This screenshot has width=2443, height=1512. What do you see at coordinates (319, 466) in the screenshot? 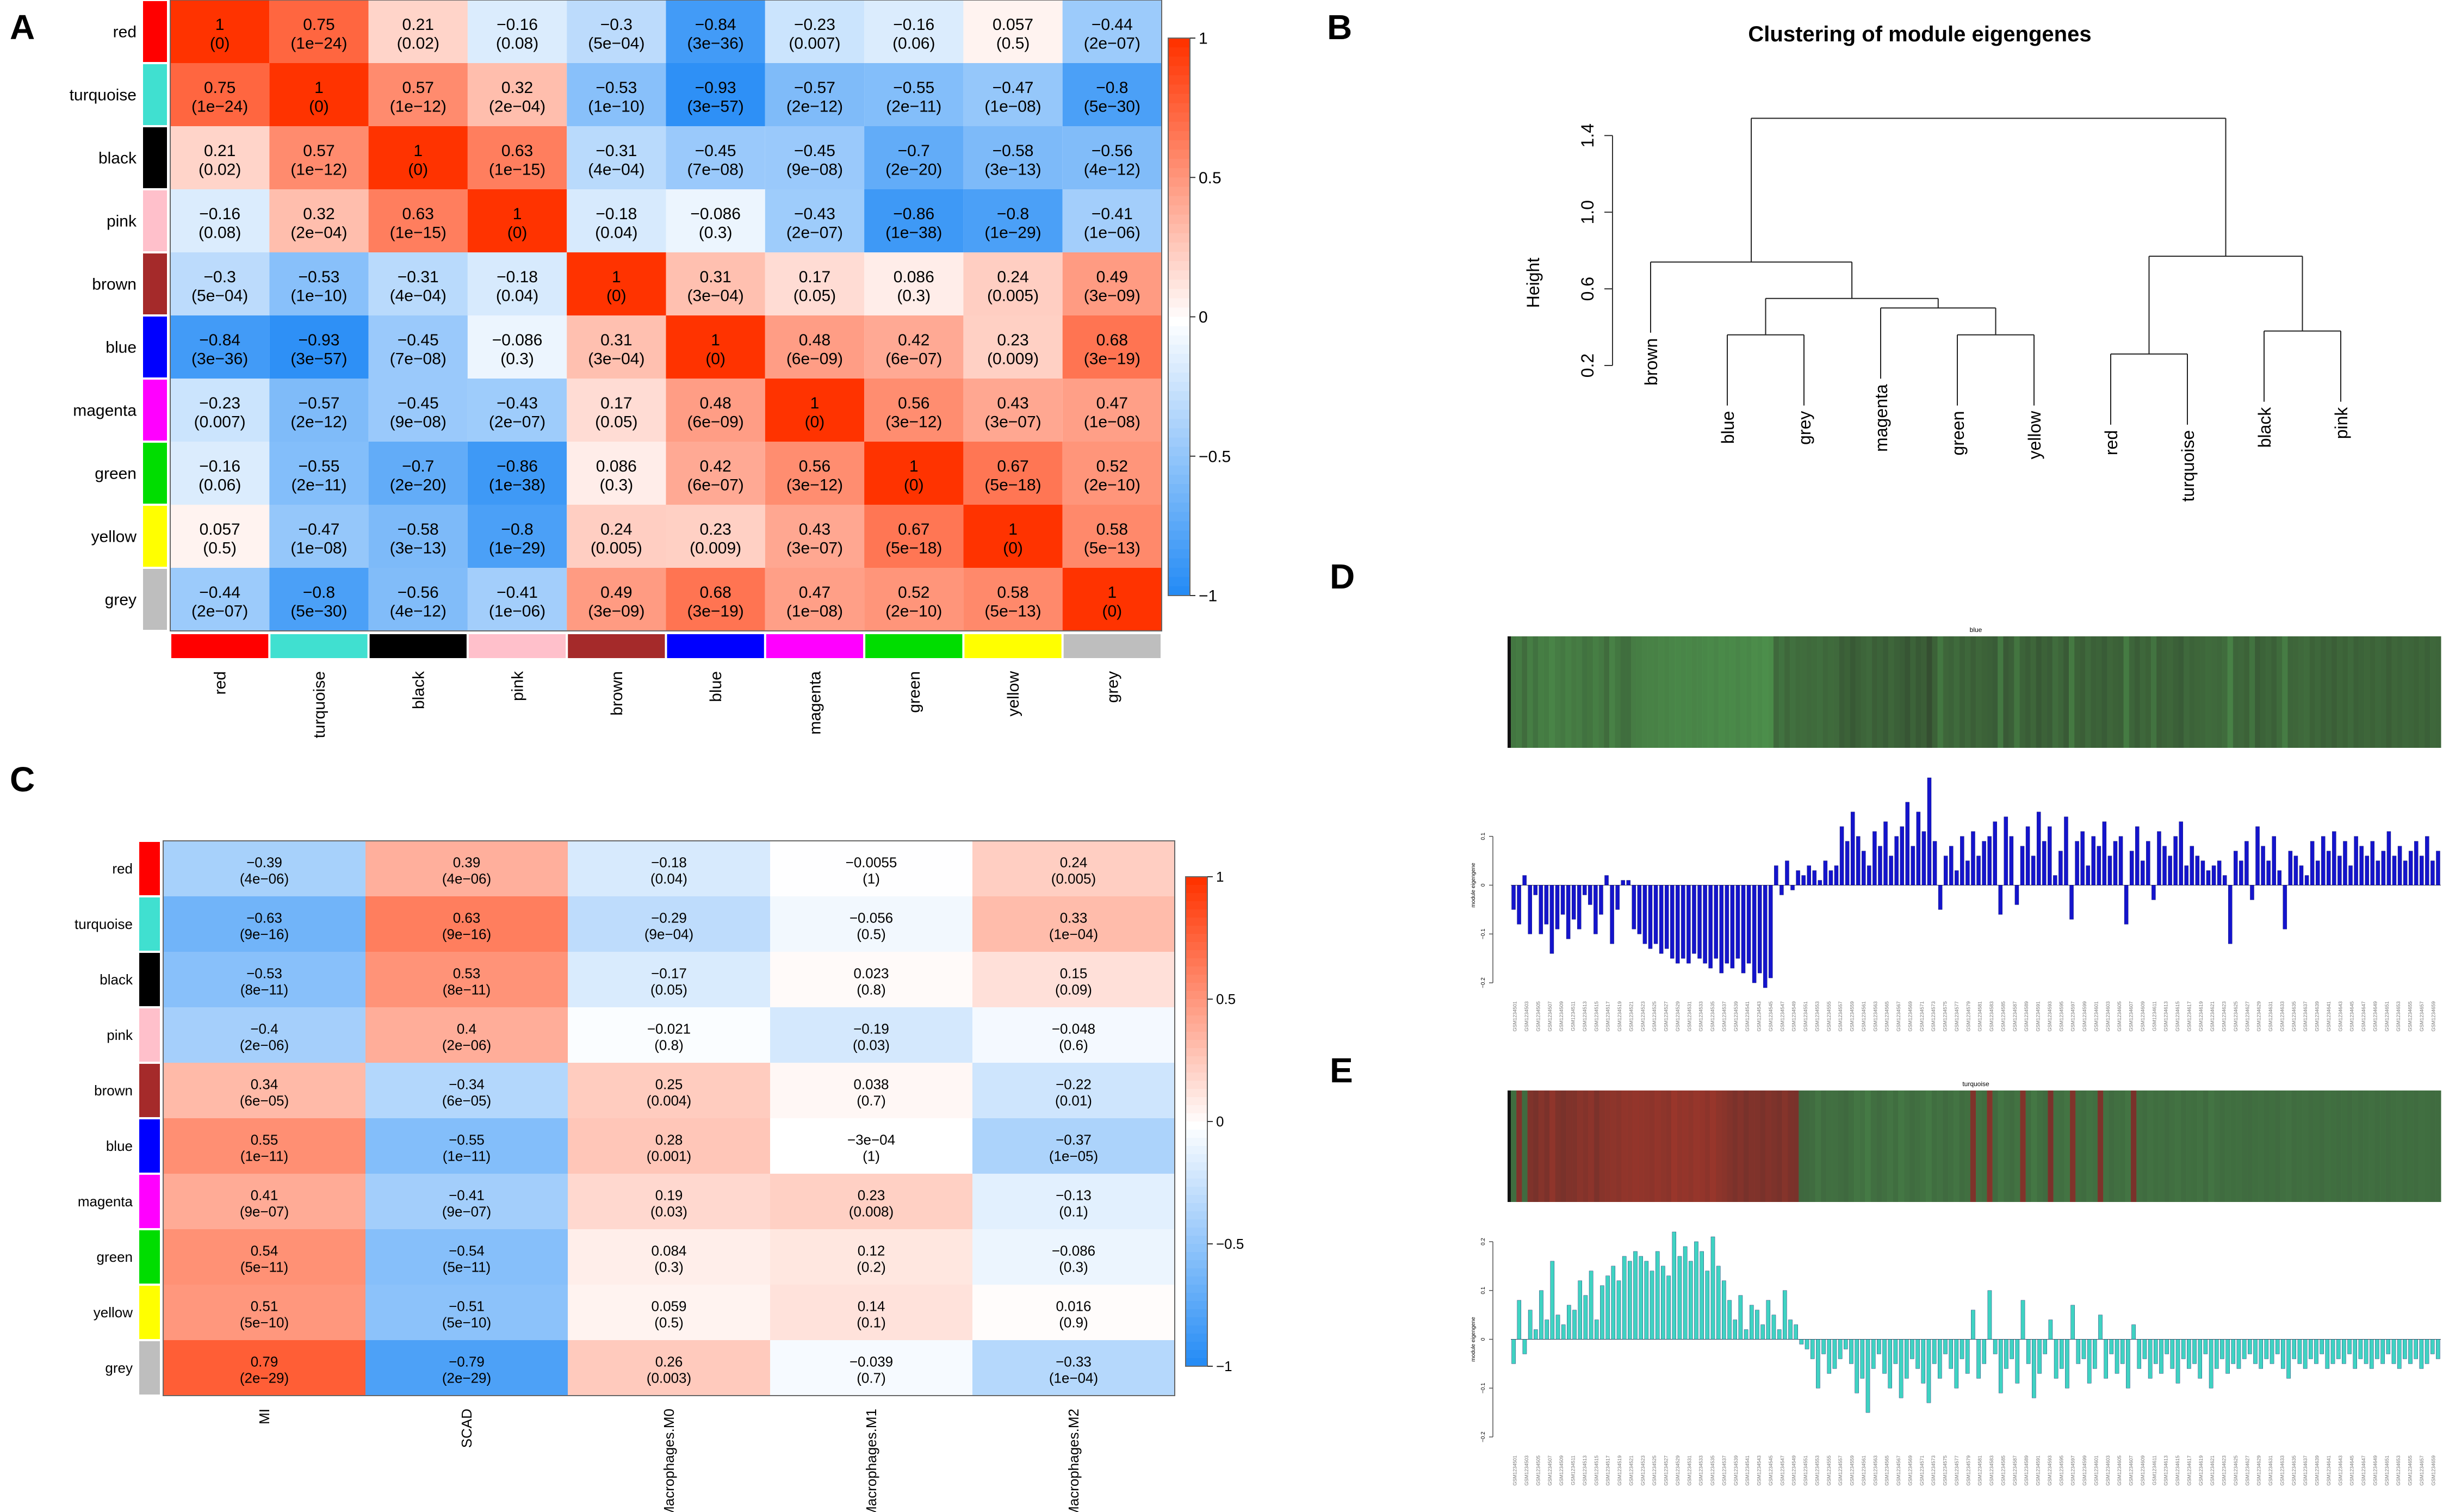
I see `cell-value: −0.55` at bounding box center [319, 466].